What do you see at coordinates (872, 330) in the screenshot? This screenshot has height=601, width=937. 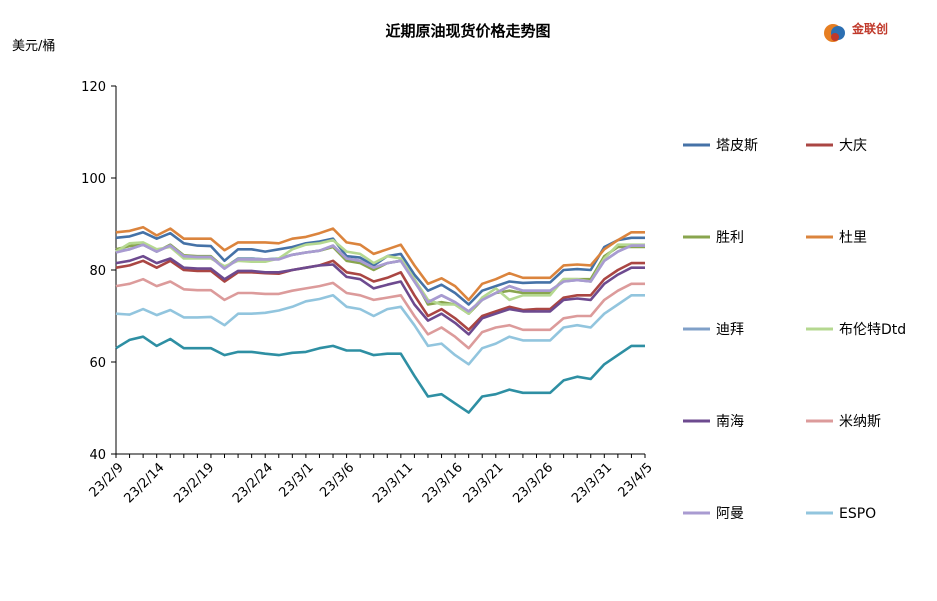 I see `legend-label: 布伦特Dtd` at bounding box center [872, 330].